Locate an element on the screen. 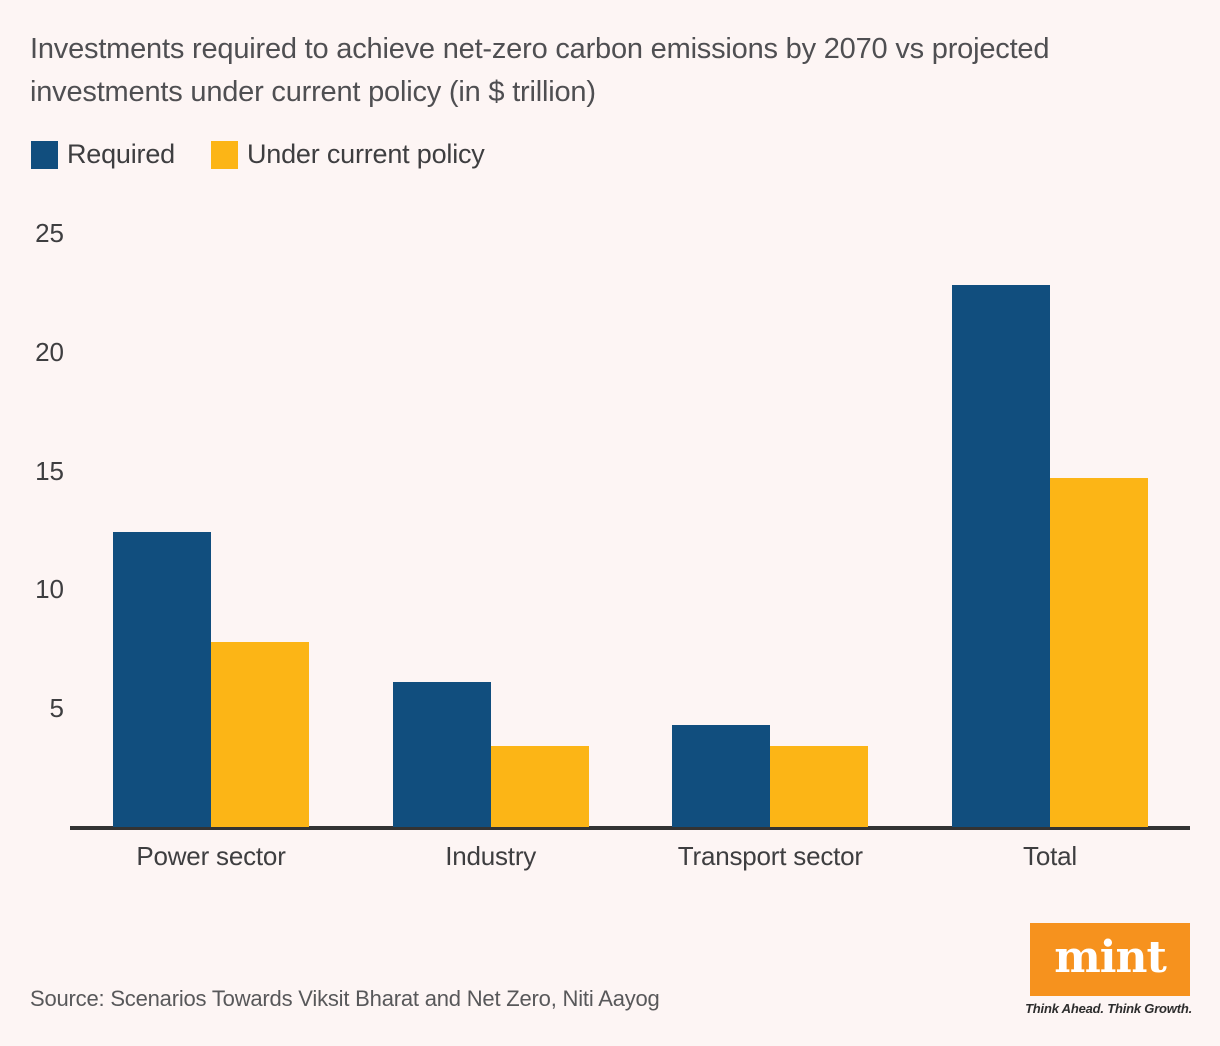 This screenshot has height=1046, width=1220. mint-logo-text: mint is located at coordinates (1110, 957).